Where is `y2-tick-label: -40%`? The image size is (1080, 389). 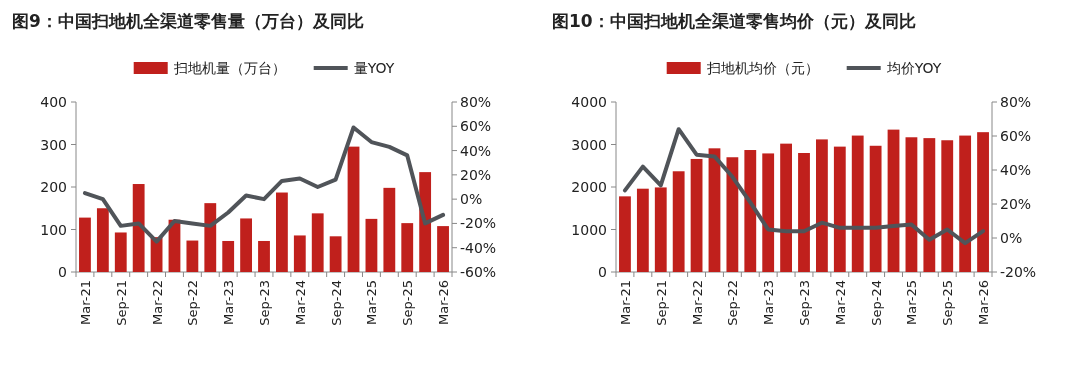
y2-tick-label: -40% is located at coordinates (478, 247).